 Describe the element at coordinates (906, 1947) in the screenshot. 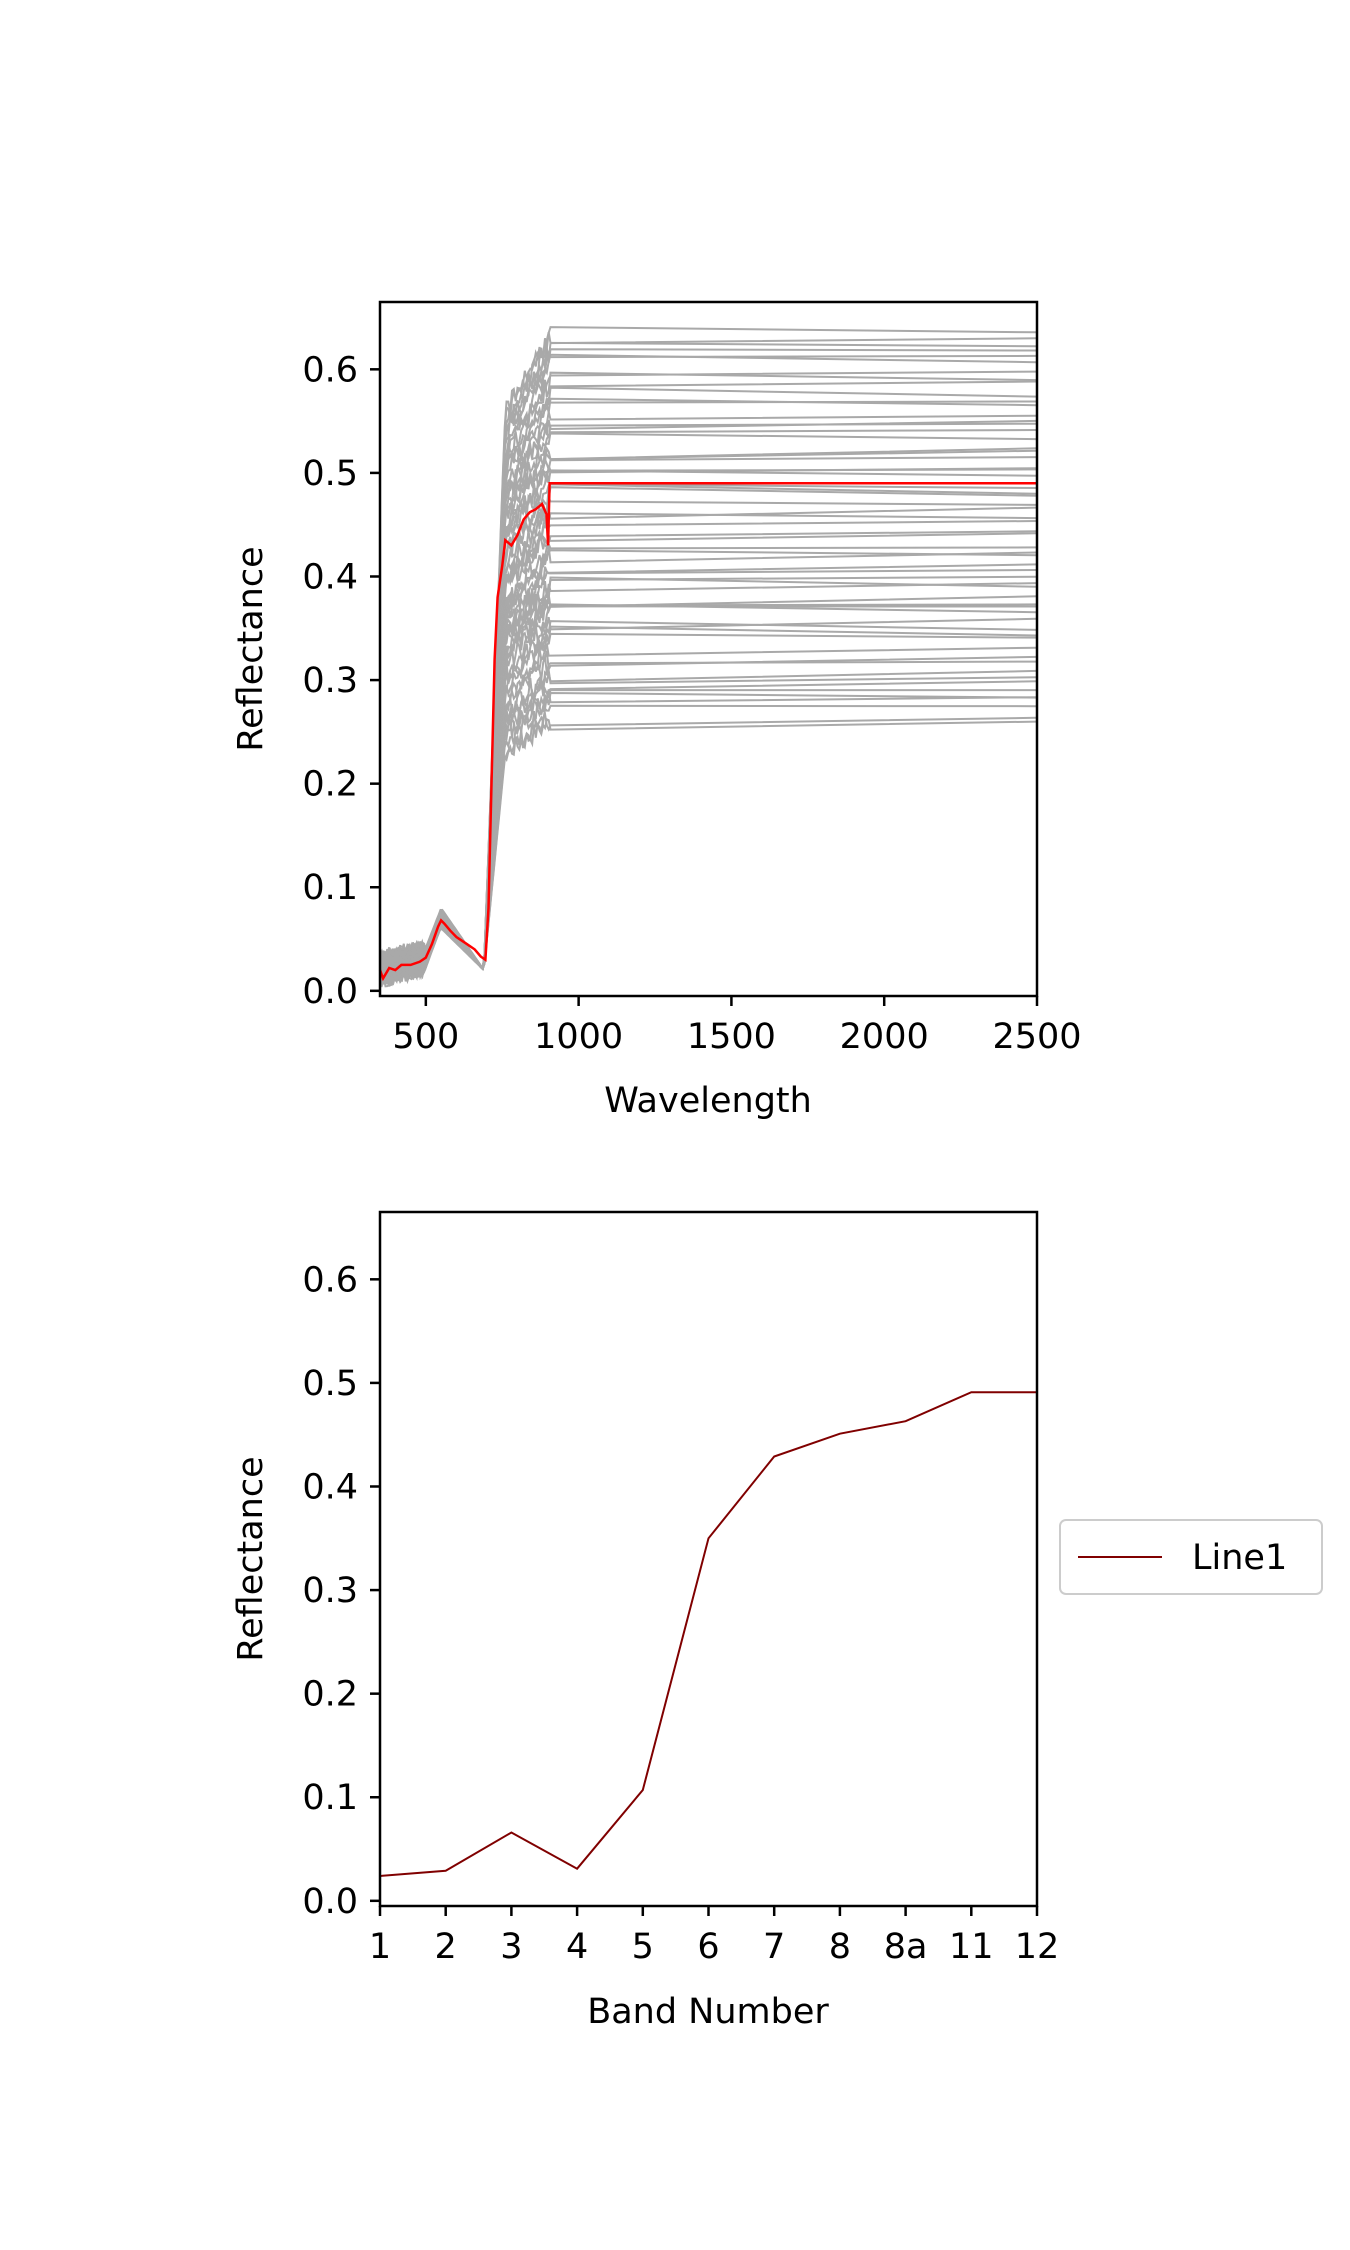

I see `x-tick-label: 8a` at that location.